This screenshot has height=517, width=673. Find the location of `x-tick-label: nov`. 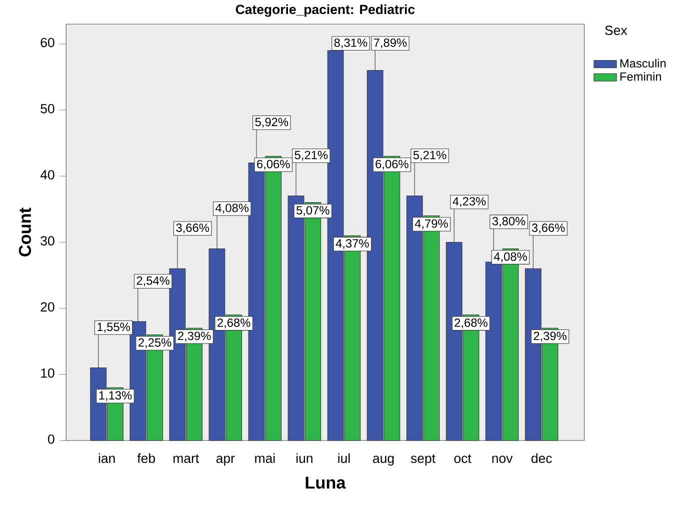

x-tick-label: nov is located at coordinates (502, 459).